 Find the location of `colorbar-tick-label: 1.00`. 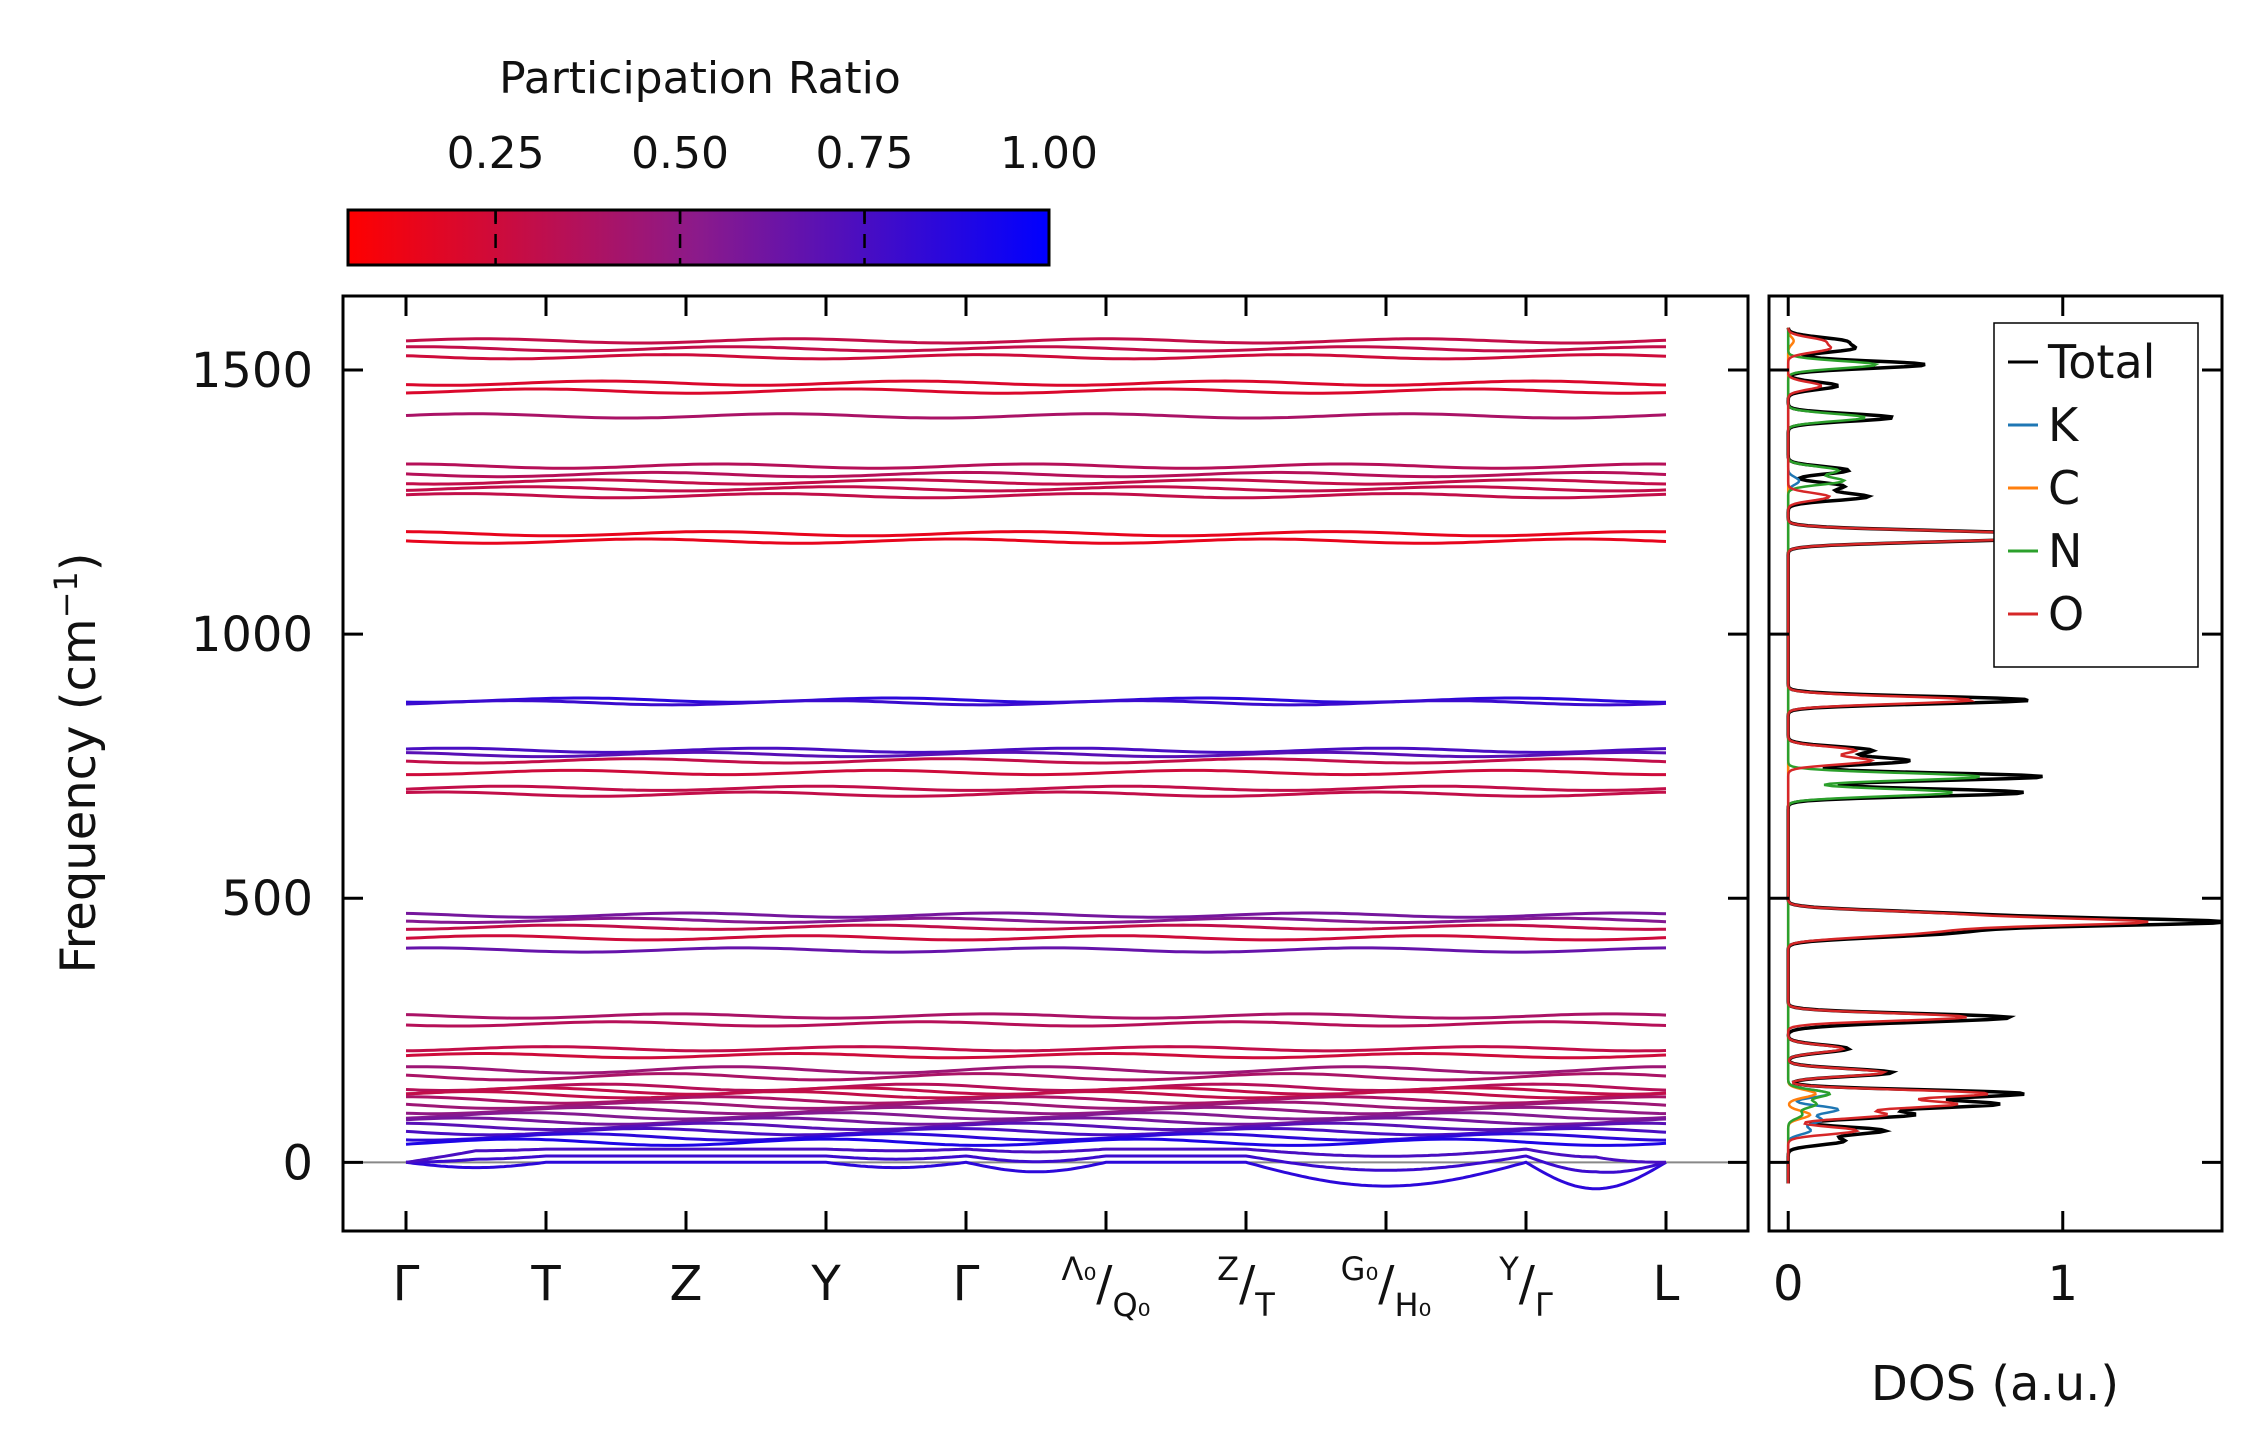

colorbar-tick-label: 1.00 is located at coordinates (1049, 153).